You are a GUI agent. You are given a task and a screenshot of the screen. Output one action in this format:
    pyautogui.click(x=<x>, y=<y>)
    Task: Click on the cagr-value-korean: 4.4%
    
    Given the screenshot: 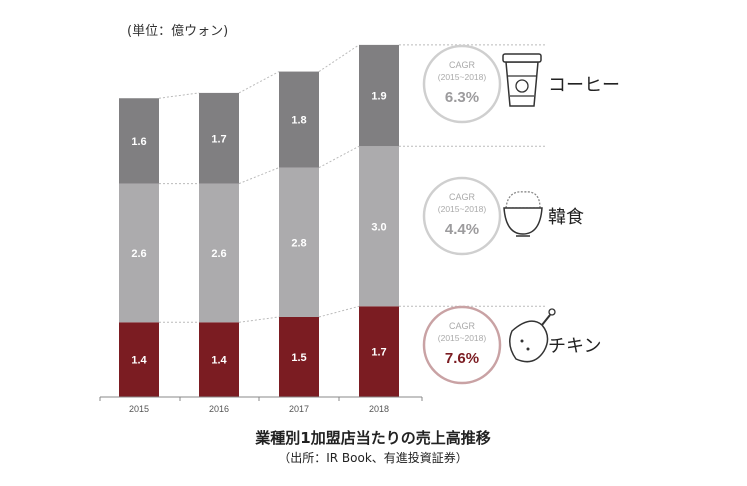 What is the action you would take?
    pyautogui.click(x=462, y=229)
    